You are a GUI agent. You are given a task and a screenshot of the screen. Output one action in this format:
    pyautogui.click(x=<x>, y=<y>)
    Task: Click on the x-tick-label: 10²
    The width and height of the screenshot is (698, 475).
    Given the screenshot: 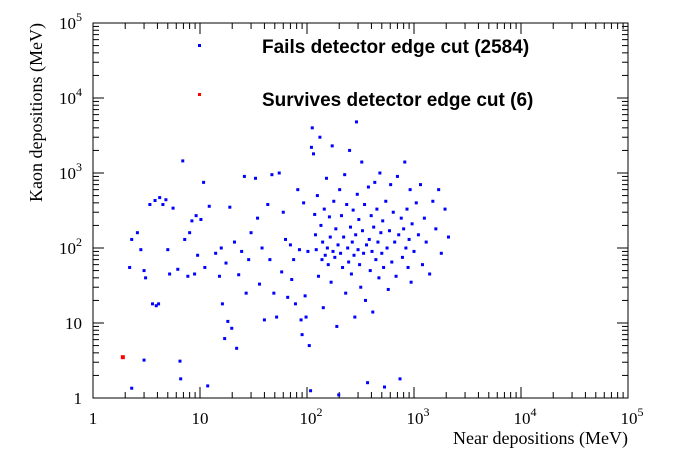 What is the action you would take?
    pyautogui.click(x=311, y=416)
    